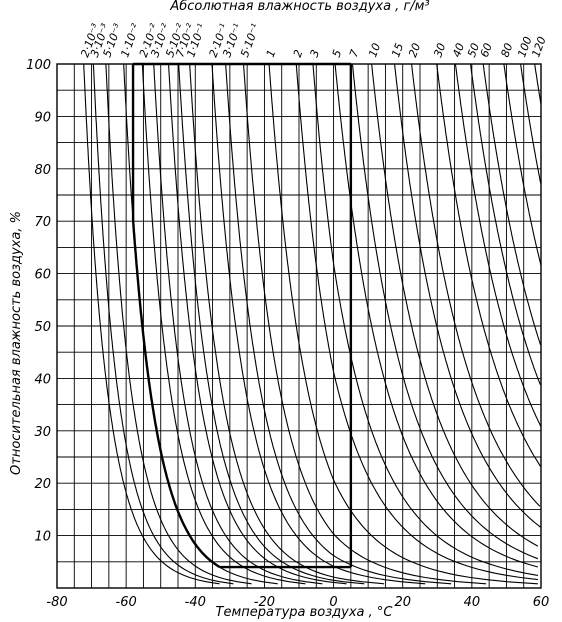 This screenshot has width=562, height=622. What do you see at coordinates (299, 7) in the screenshot?
I see `chart-title: Абсолютная влажность воздуха , г/м³` at bounding box center [299, 7].